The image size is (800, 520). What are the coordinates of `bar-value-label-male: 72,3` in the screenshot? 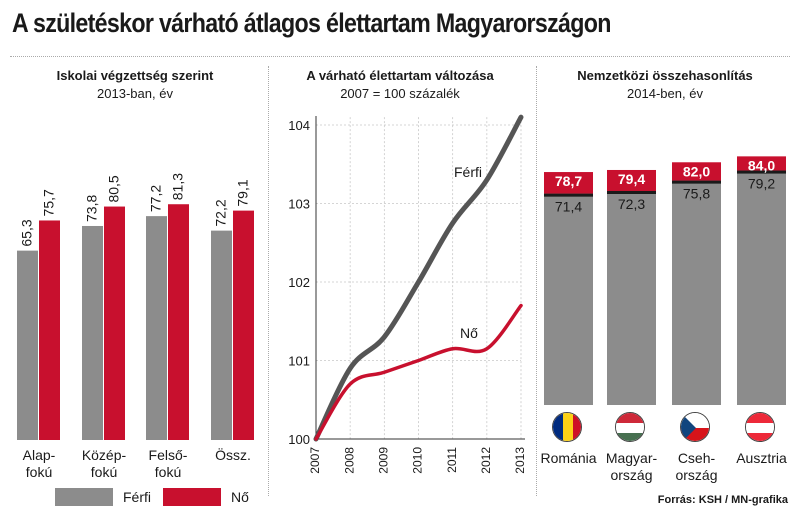 It's located at (631, 204).